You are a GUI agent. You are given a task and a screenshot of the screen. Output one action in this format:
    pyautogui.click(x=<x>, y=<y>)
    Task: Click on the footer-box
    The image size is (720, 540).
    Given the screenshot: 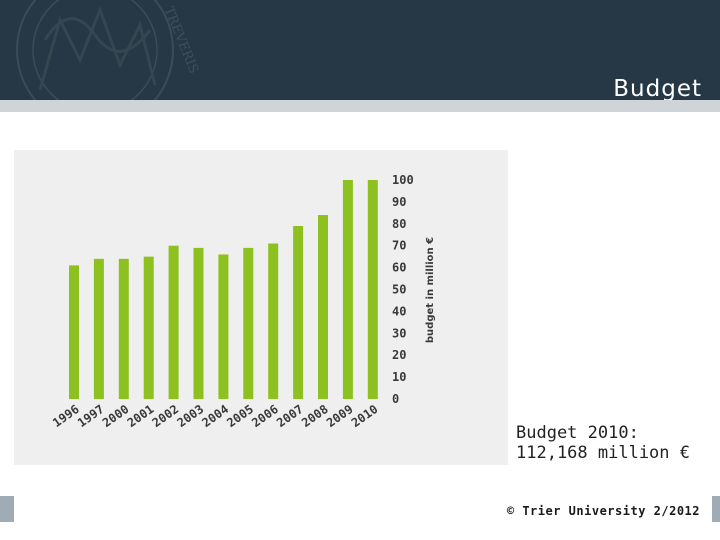 What is the action you would take?
    pyautogui.click(x=363, y=509)
    